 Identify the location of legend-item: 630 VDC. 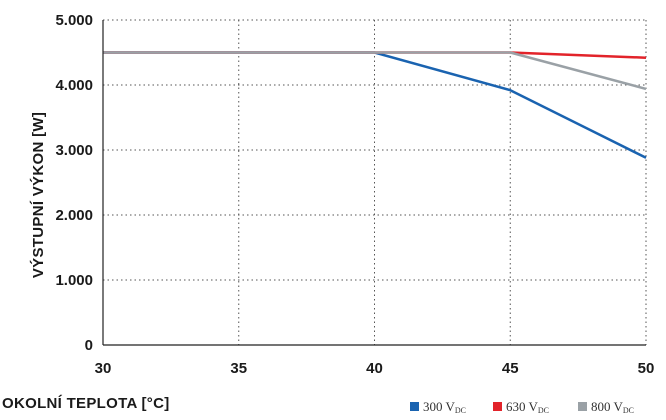
(521, 407).